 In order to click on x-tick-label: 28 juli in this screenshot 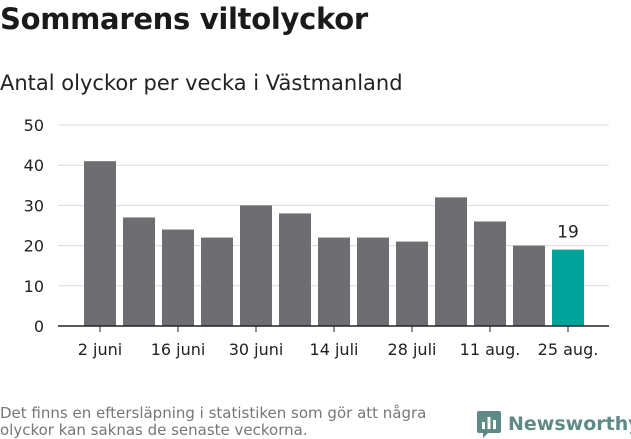, I will do `click(412, 349)`.